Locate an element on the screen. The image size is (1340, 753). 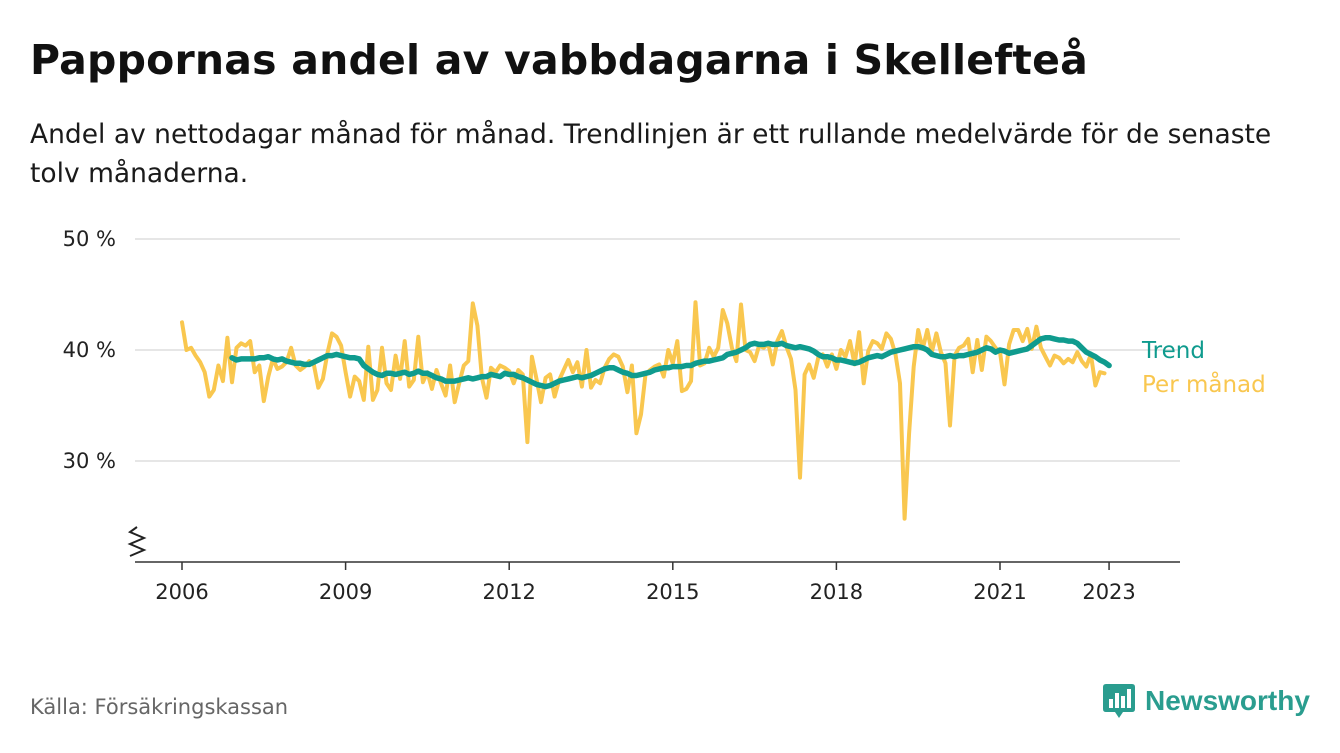
axis-break-icon is located at coordinates (137, 541).